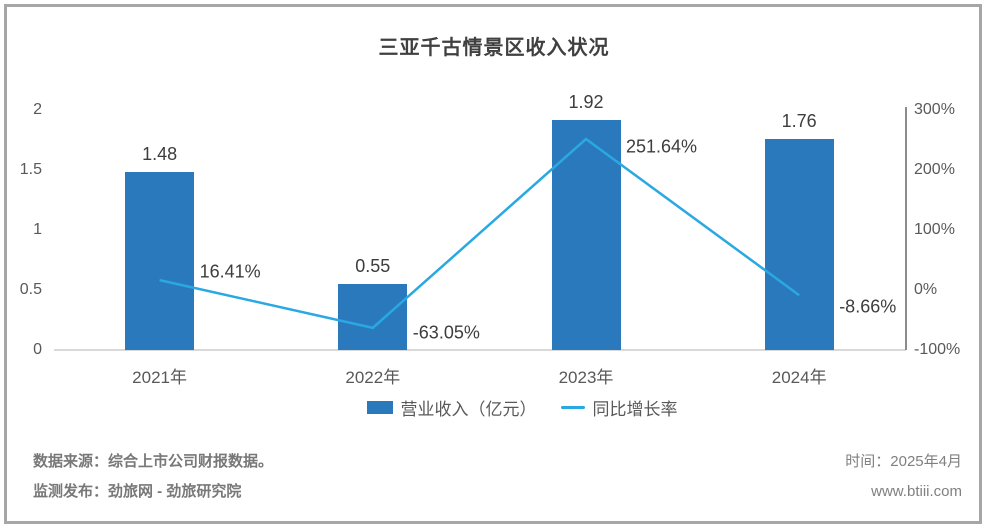  What do you see at coordinates (926, 289) in the screenshot?
I see `y-axis-tick-right: 0%` at bounding box center [926, 289].